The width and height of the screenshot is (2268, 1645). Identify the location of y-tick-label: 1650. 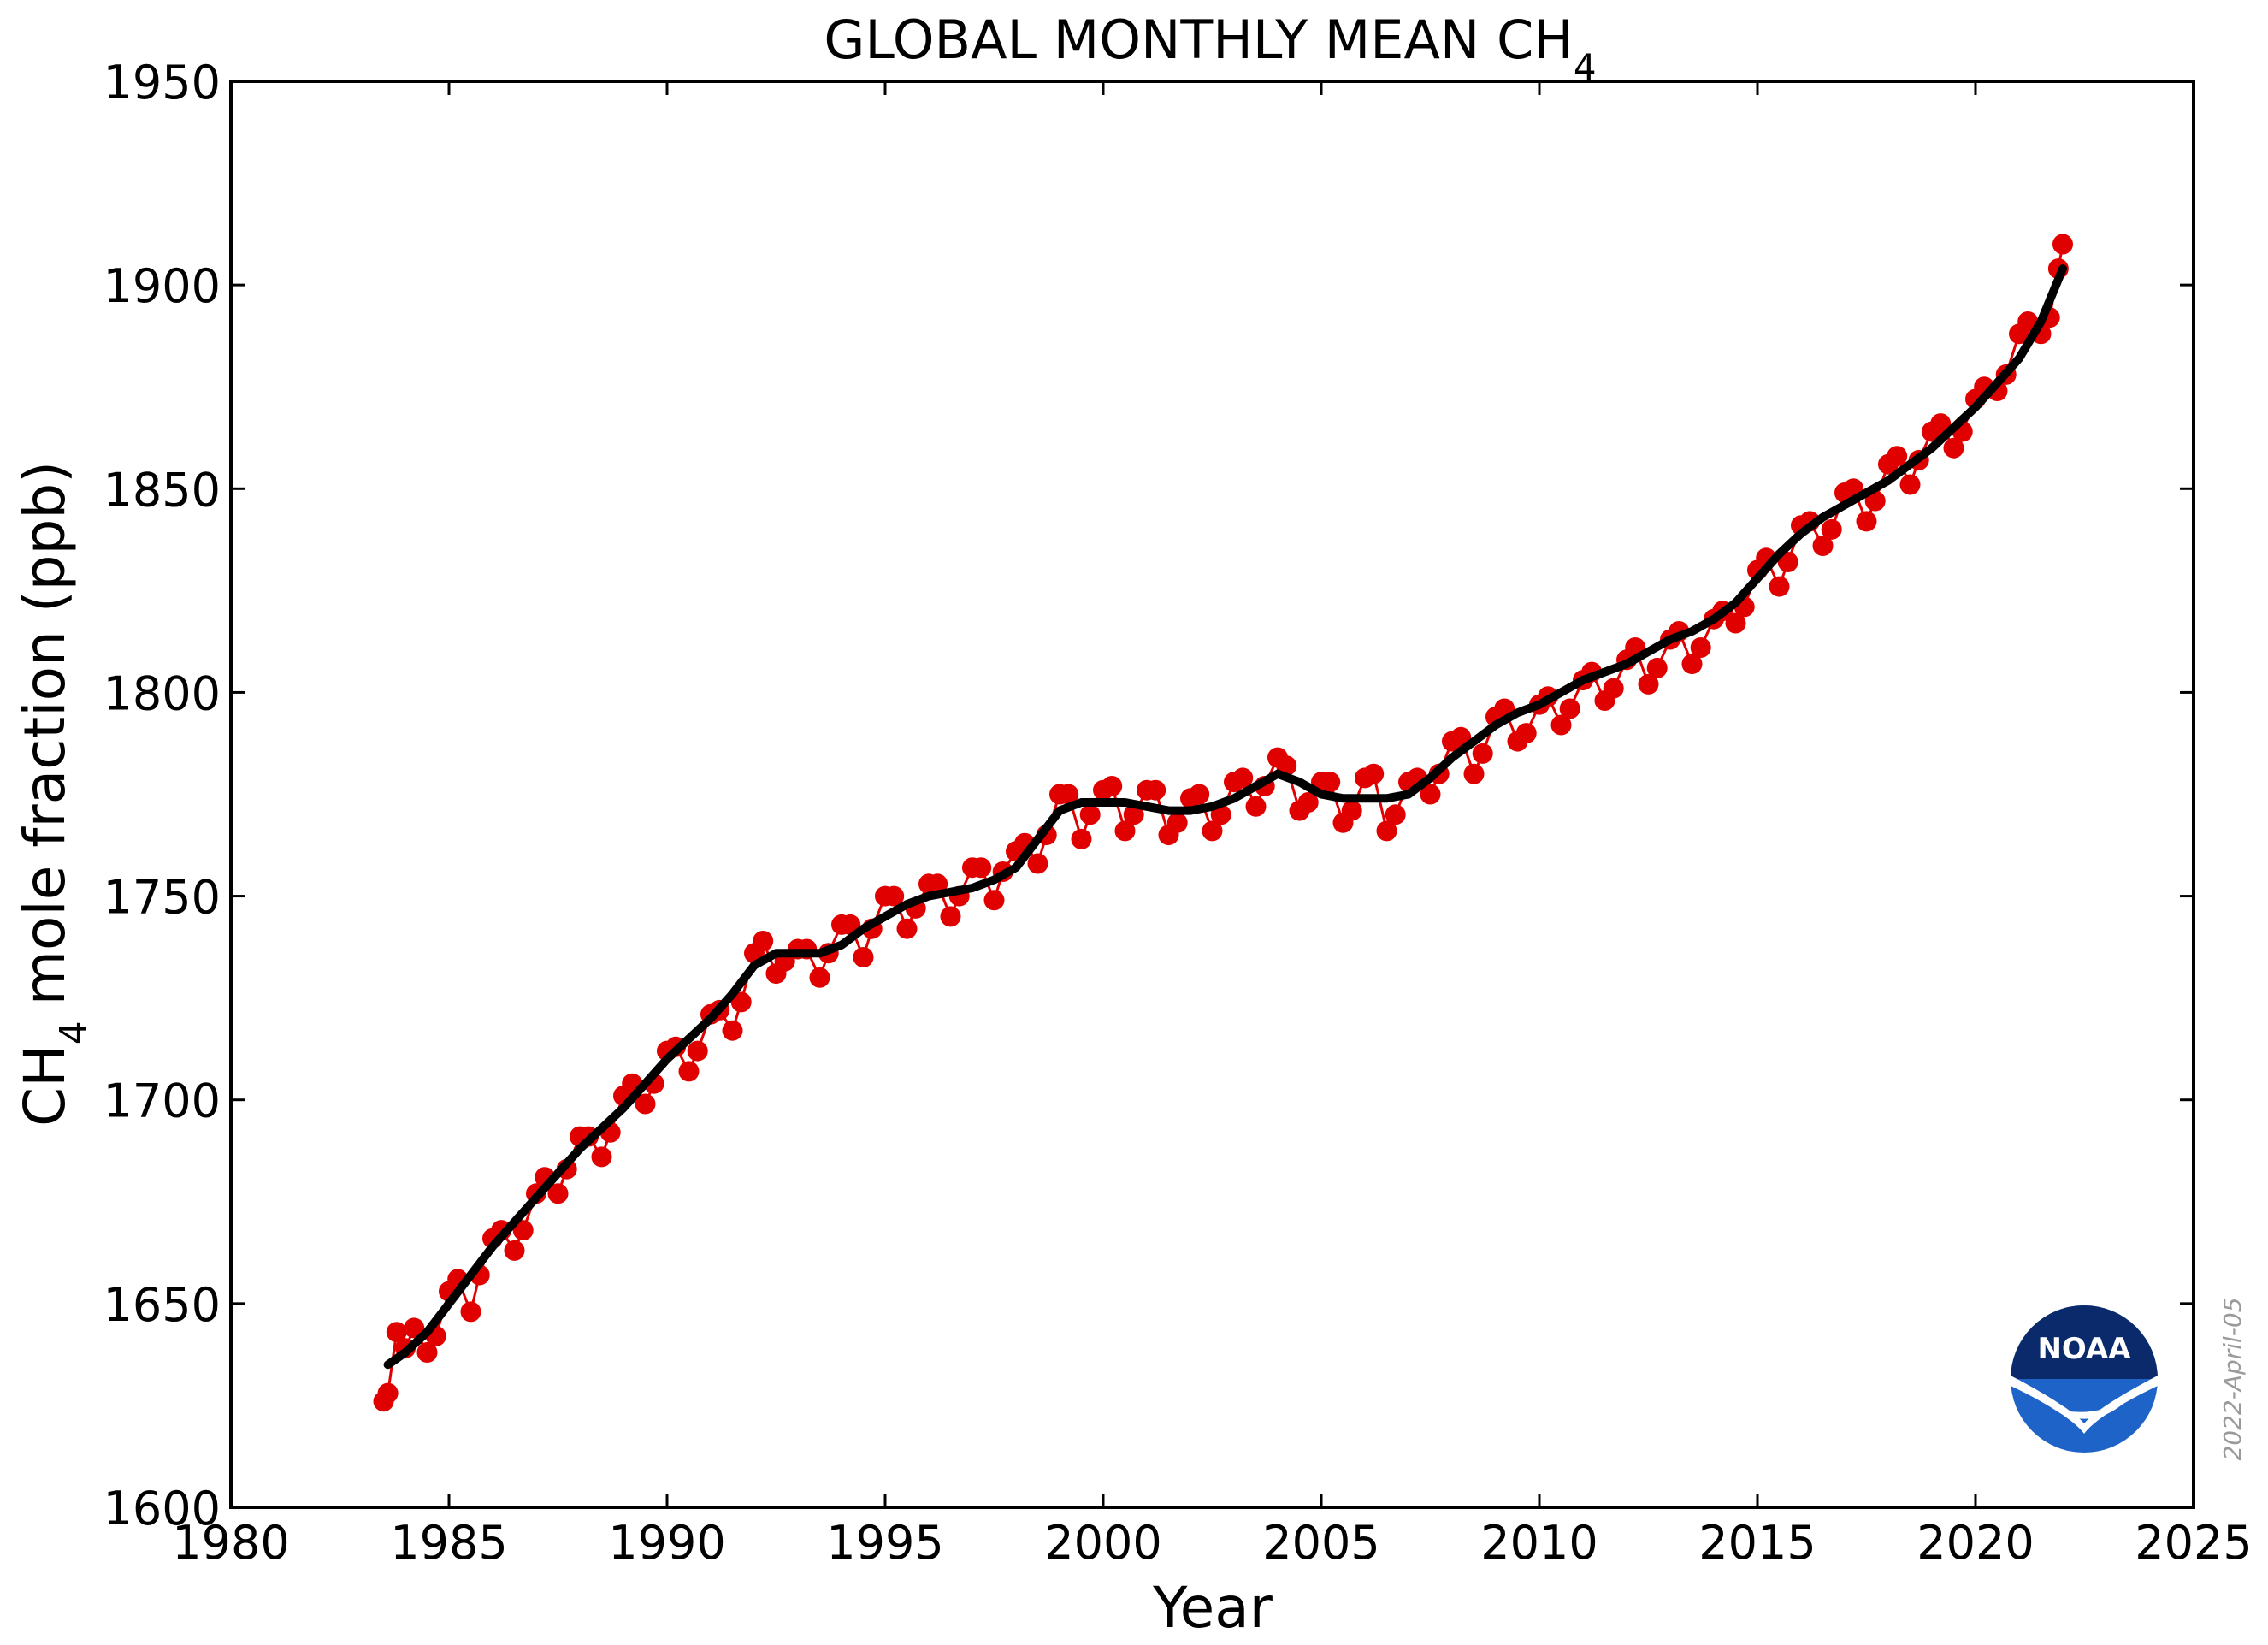
(162, 1305).